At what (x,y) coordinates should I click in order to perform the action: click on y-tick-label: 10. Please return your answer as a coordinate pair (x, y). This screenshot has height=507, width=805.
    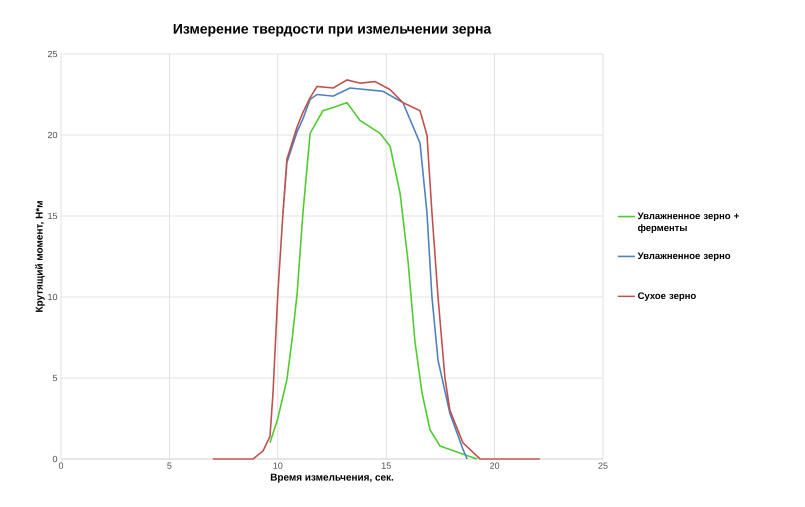
    Looking at the image, I should click on (53, 297).